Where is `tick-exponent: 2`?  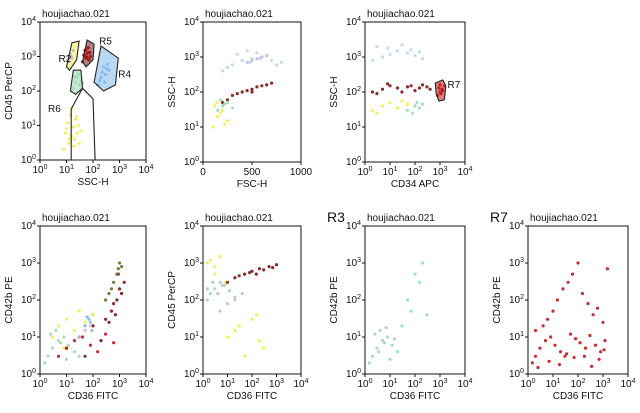
tick-exponent: 2 is located at coordinates (258, 381).